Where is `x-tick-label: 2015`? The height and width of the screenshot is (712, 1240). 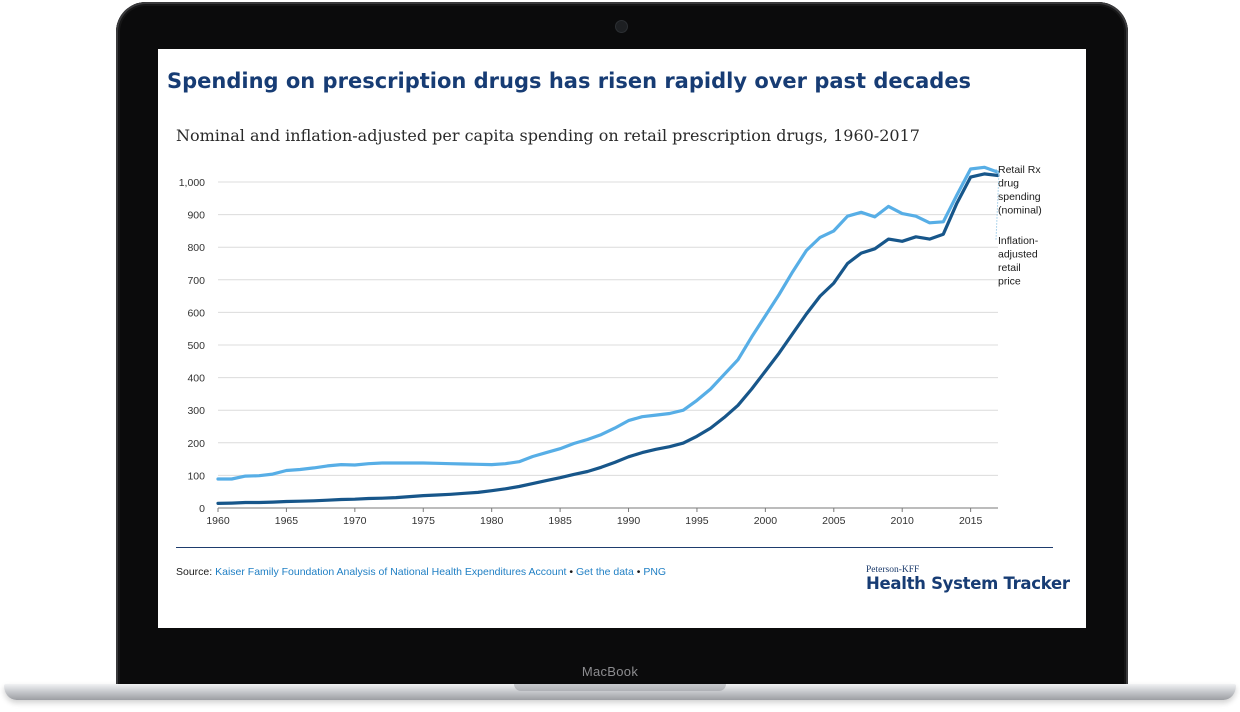
x-tick-label: 2015 is located at coordinates (971, 521).